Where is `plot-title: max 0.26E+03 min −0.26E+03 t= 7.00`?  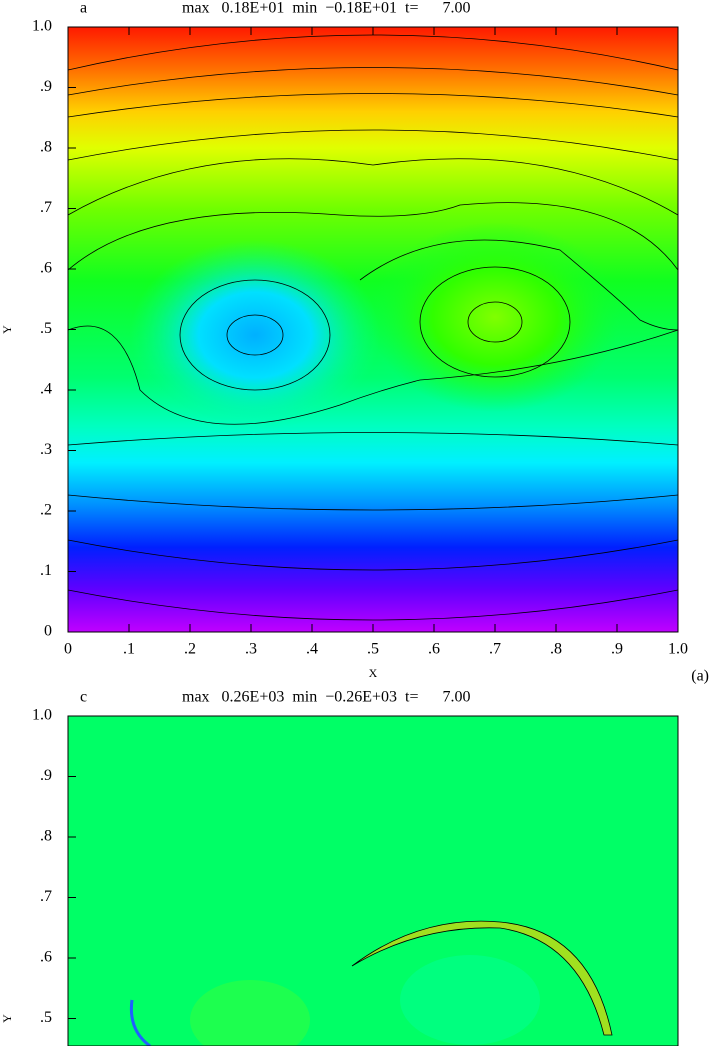 plot-title: max 0.26E+03 min −0.26E+03 t= 7.00 is located at coordinates (326, 697).